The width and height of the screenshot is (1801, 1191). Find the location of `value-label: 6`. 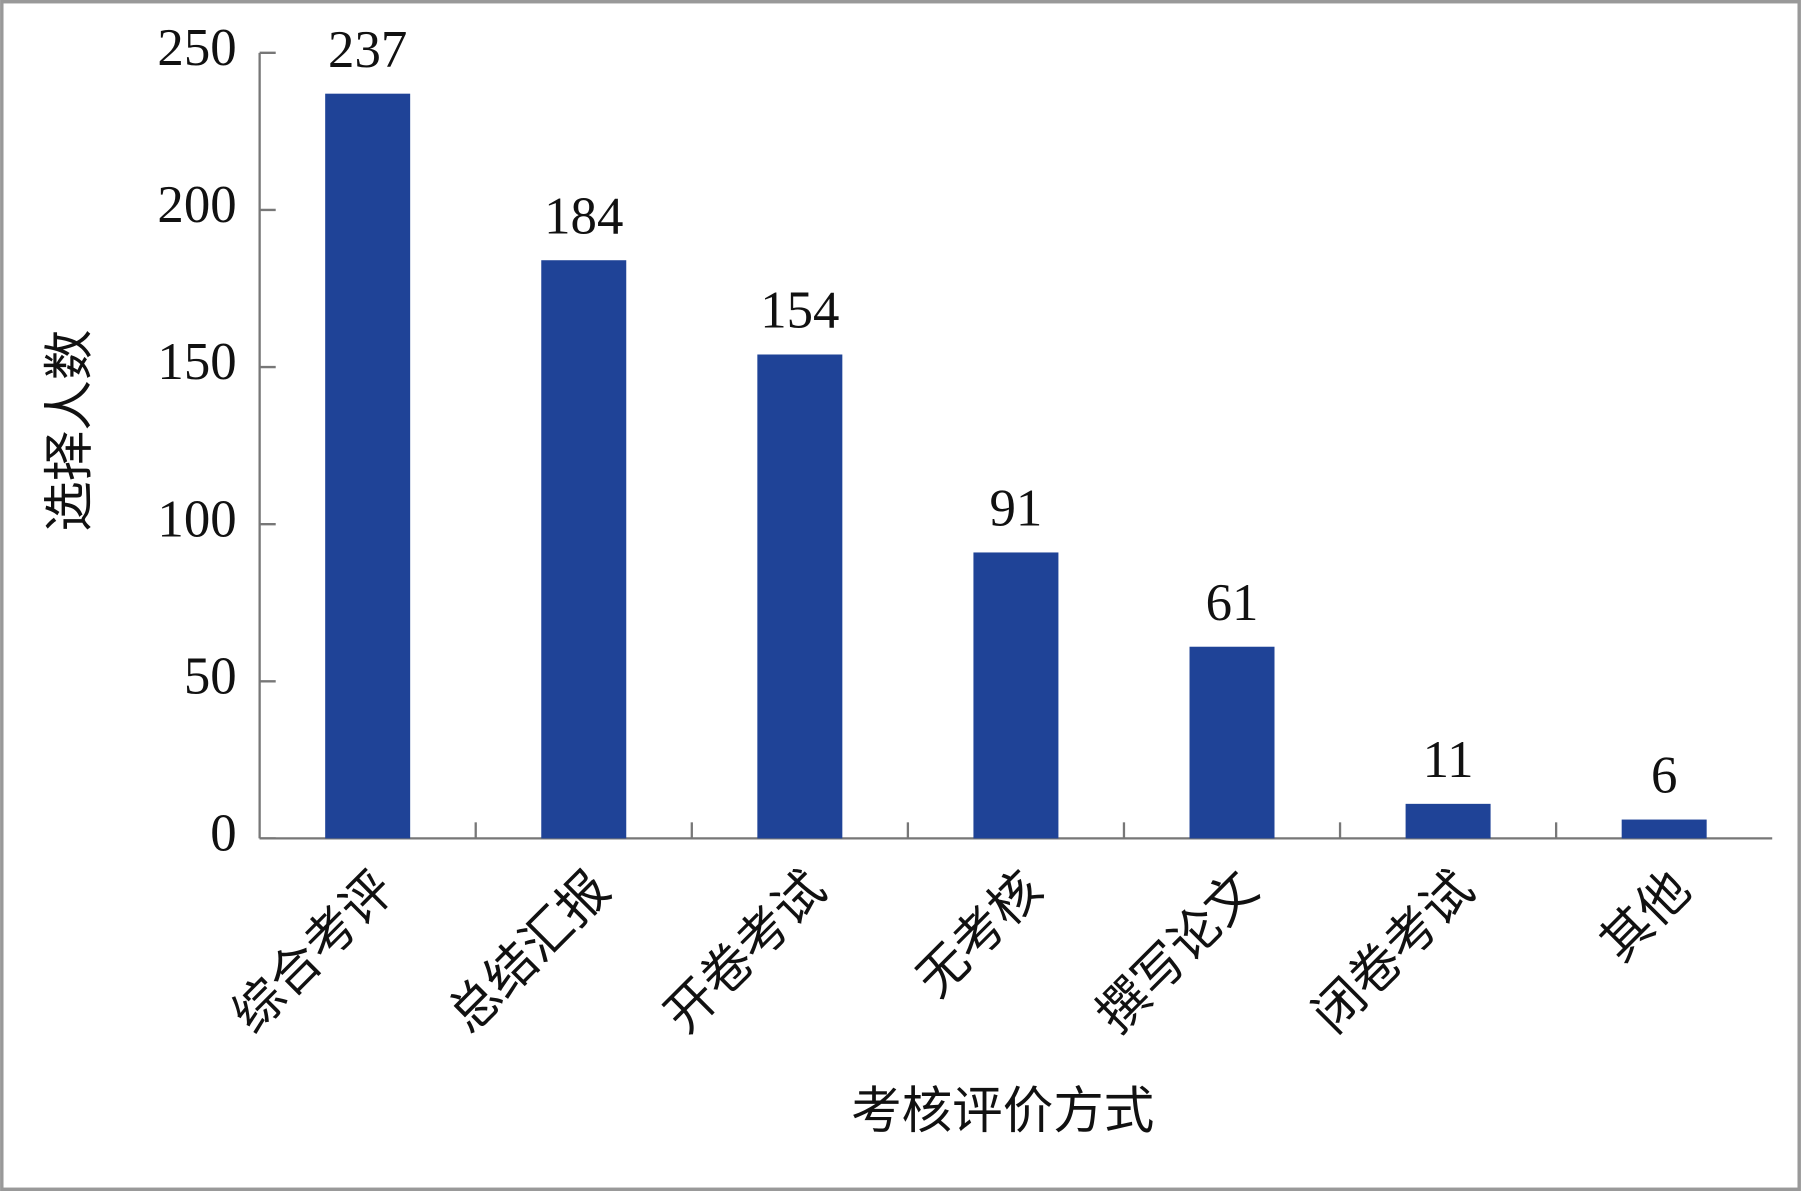

value-label: 6 is located at coordinates (1664, 776).